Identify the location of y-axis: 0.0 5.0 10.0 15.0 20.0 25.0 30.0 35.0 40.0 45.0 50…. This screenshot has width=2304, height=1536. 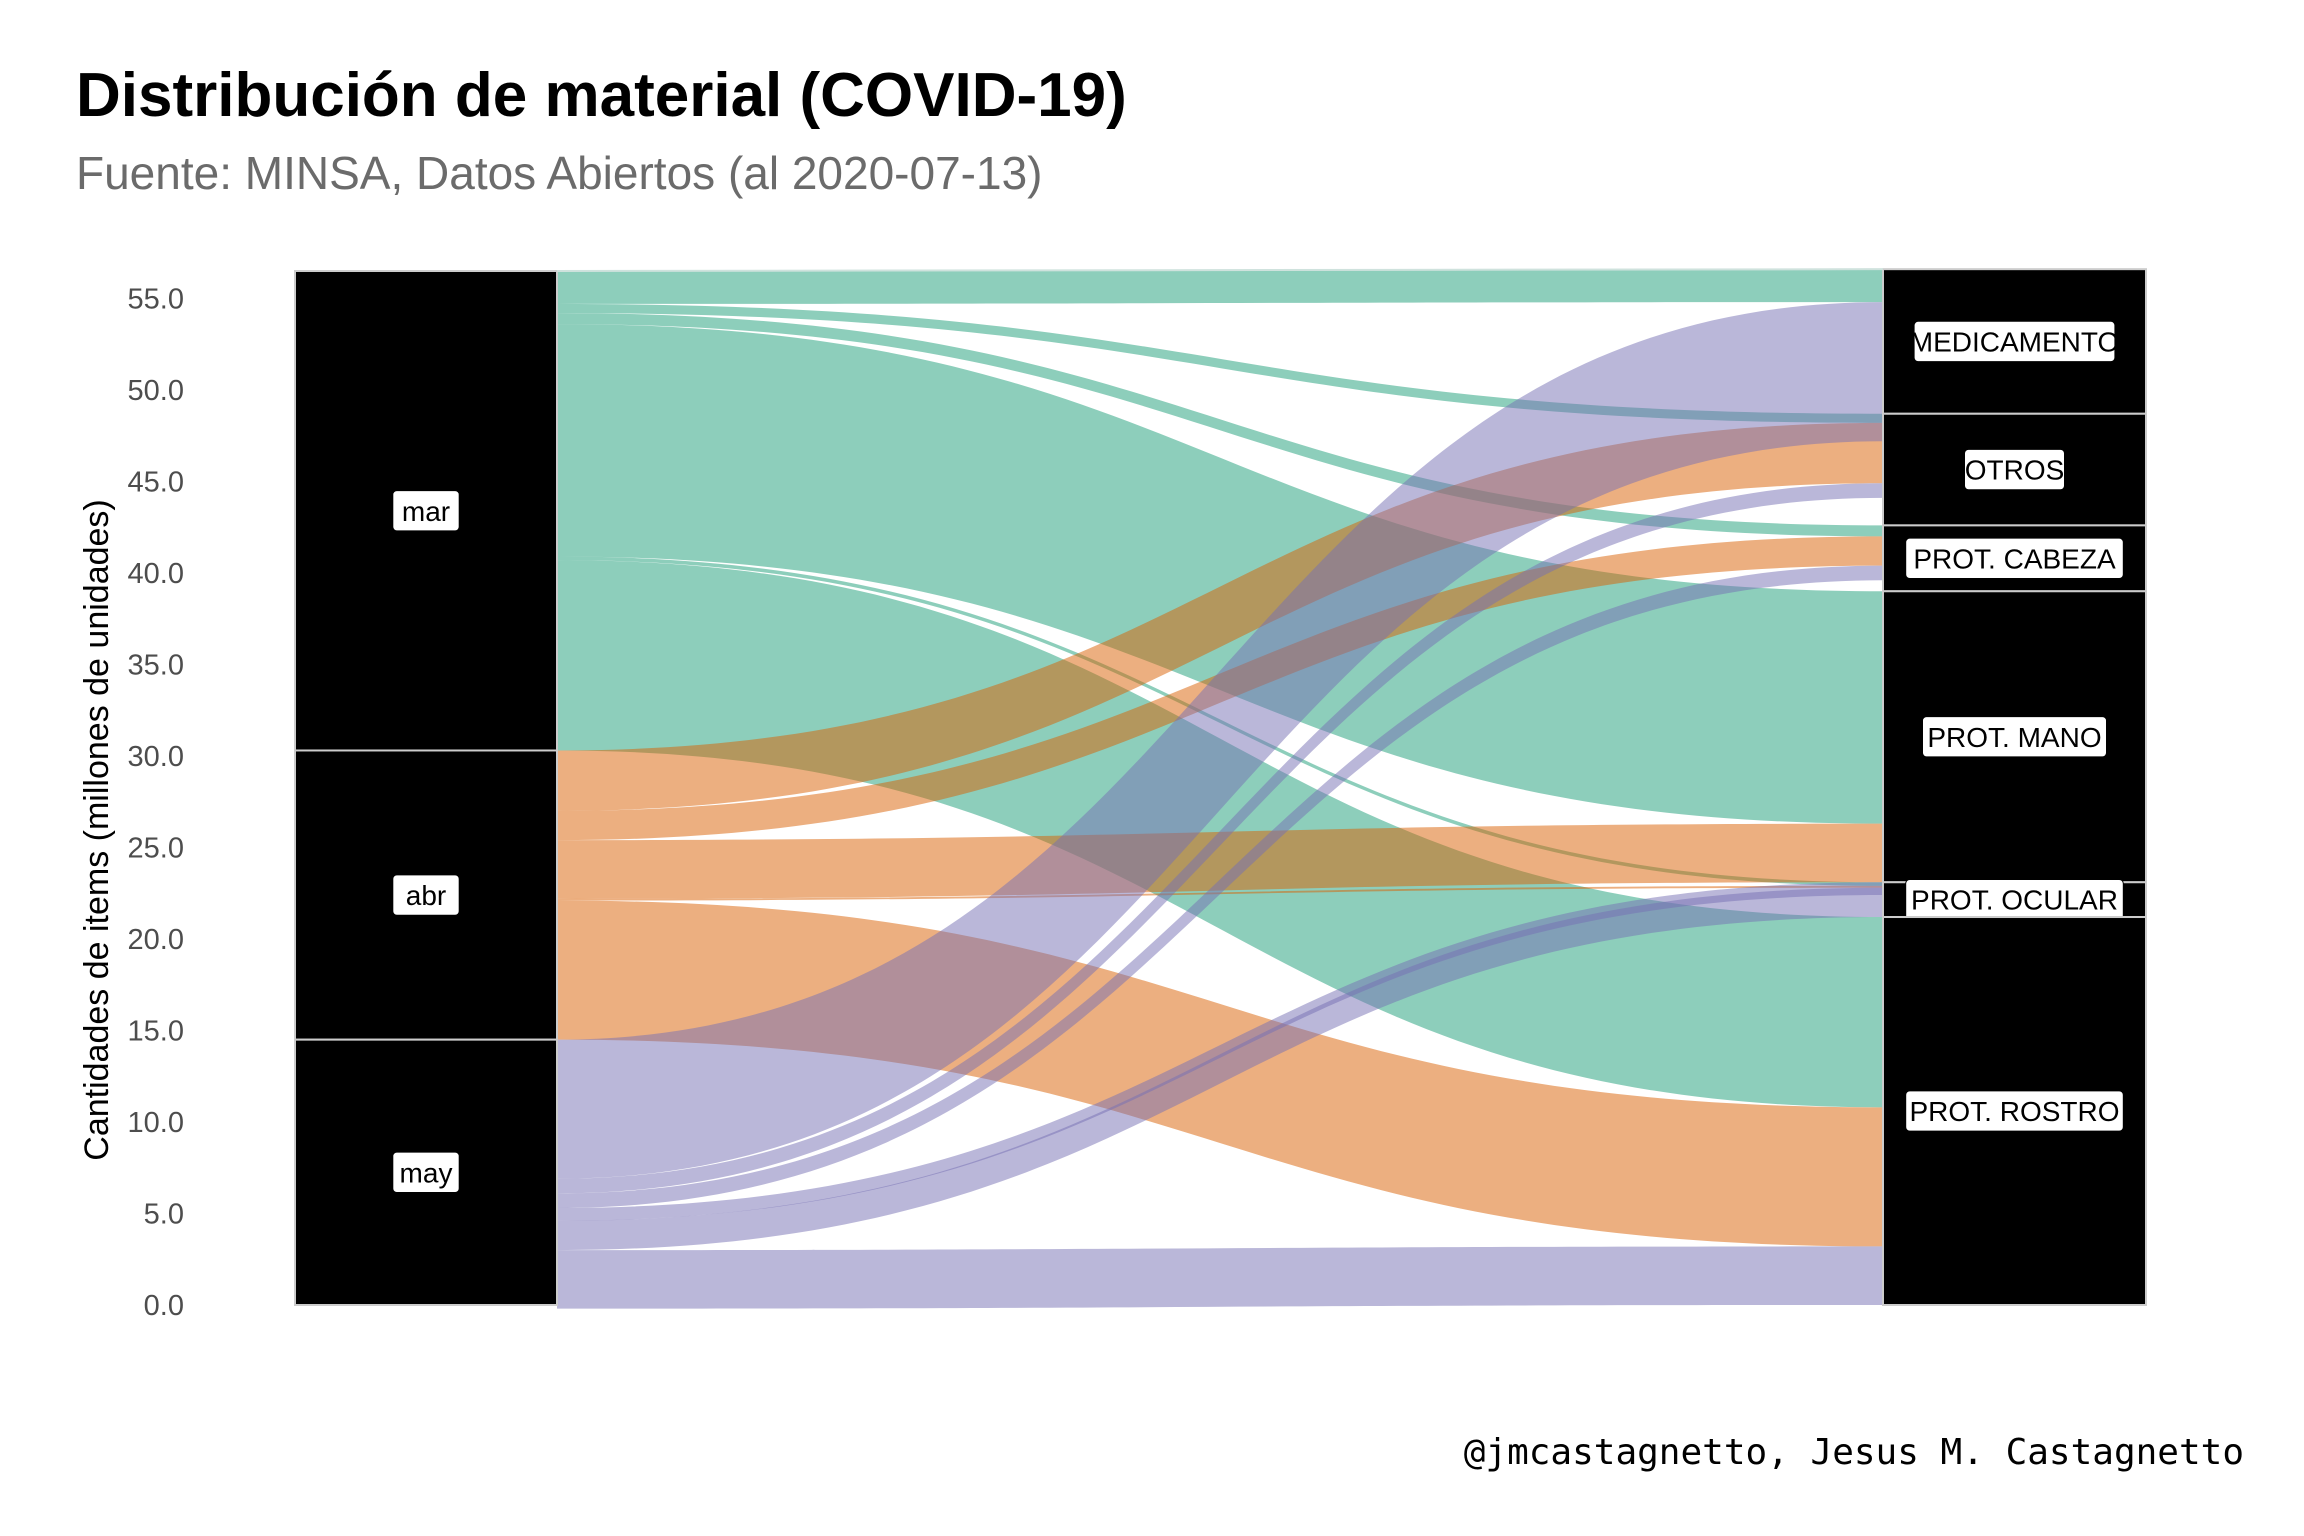
(156, 802).